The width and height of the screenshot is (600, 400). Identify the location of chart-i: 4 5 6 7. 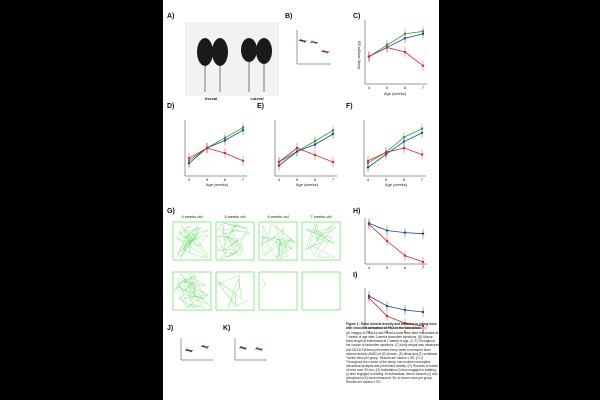
(395, 311).